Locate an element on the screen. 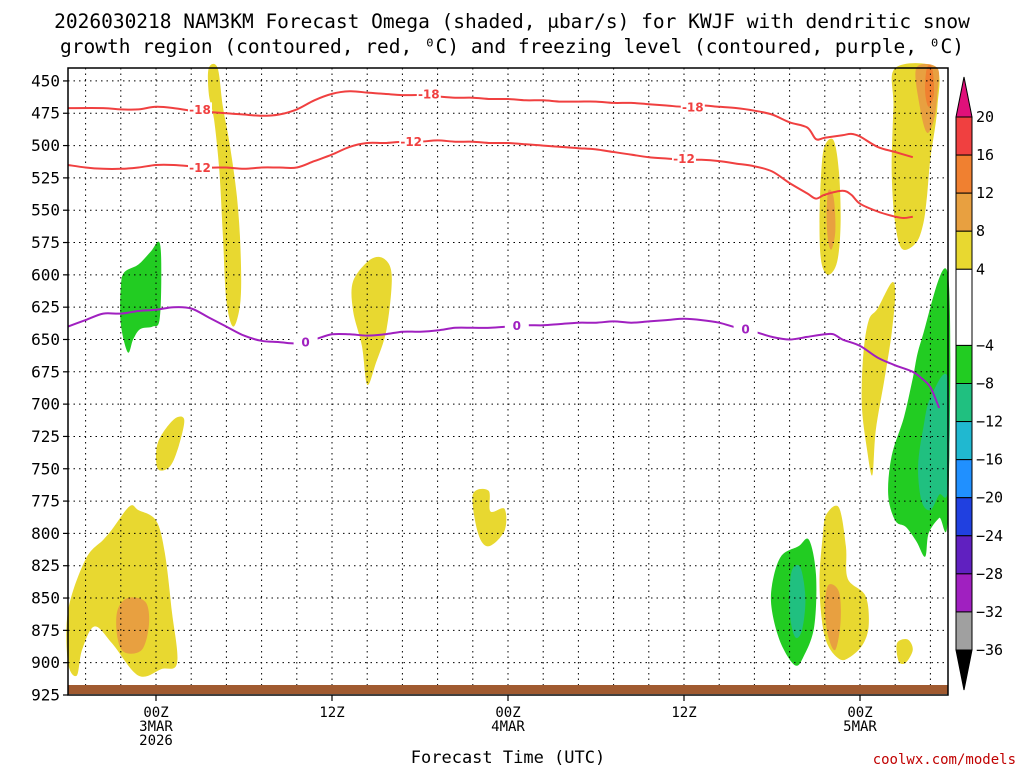 Image resolution: width=1024 pixels, height=768 pixels. x-tick-label: 3MAR is located at coordinates (156, 727).